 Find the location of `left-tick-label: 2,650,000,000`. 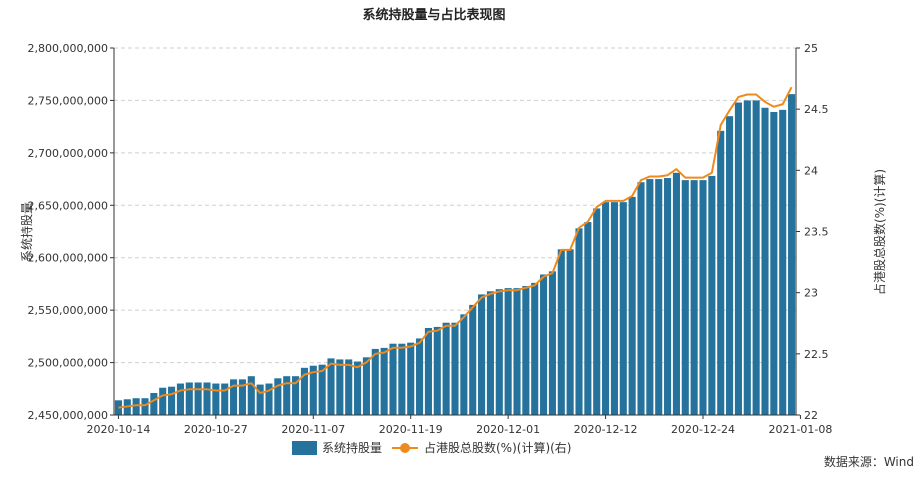

left-tick-label: 2,650,000,000 is located at coordinates (68, 205).